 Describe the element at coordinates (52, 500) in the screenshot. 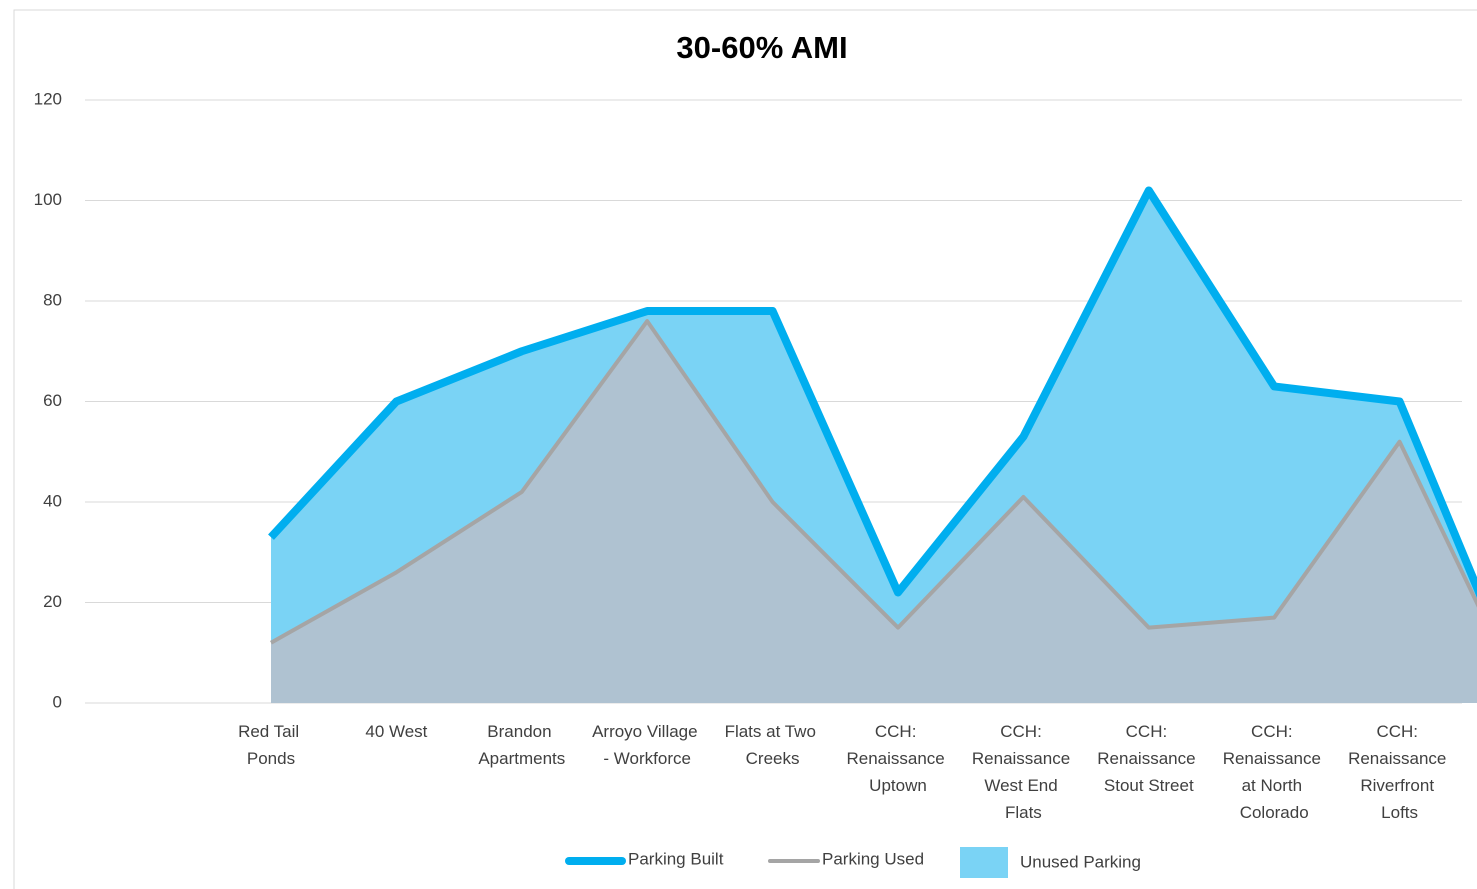

I see `y-tick-label: 40` at that location.